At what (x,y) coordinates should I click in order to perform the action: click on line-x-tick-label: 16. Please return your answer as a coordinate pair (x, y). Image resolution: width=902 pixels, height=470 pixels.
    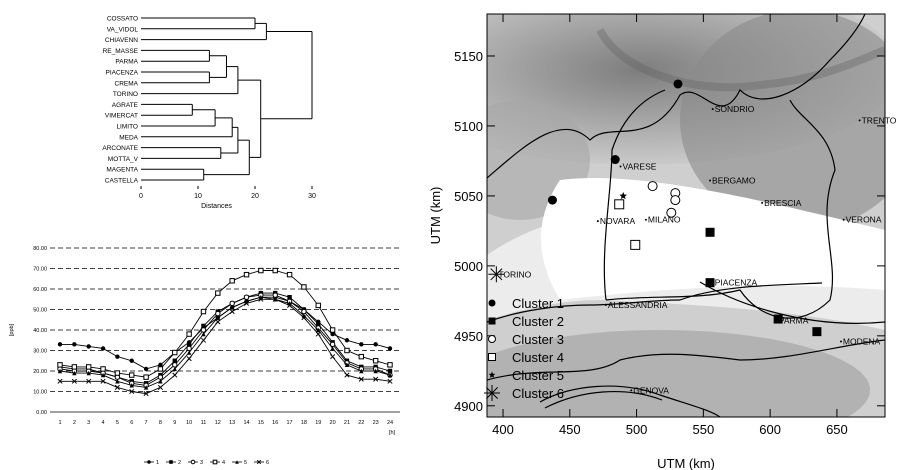
    Looking at the image, I should click on (275, 423).